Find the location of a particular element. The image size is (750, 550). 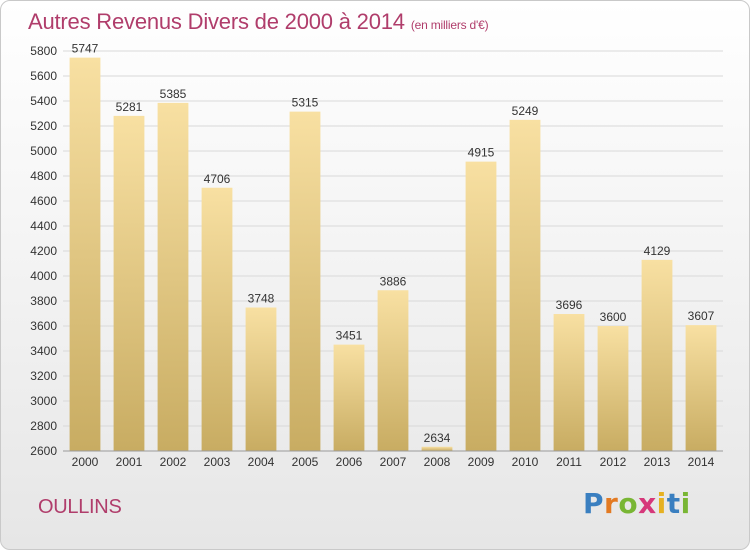

x-tick-label: 2012 is located at coordinates (613, 462).